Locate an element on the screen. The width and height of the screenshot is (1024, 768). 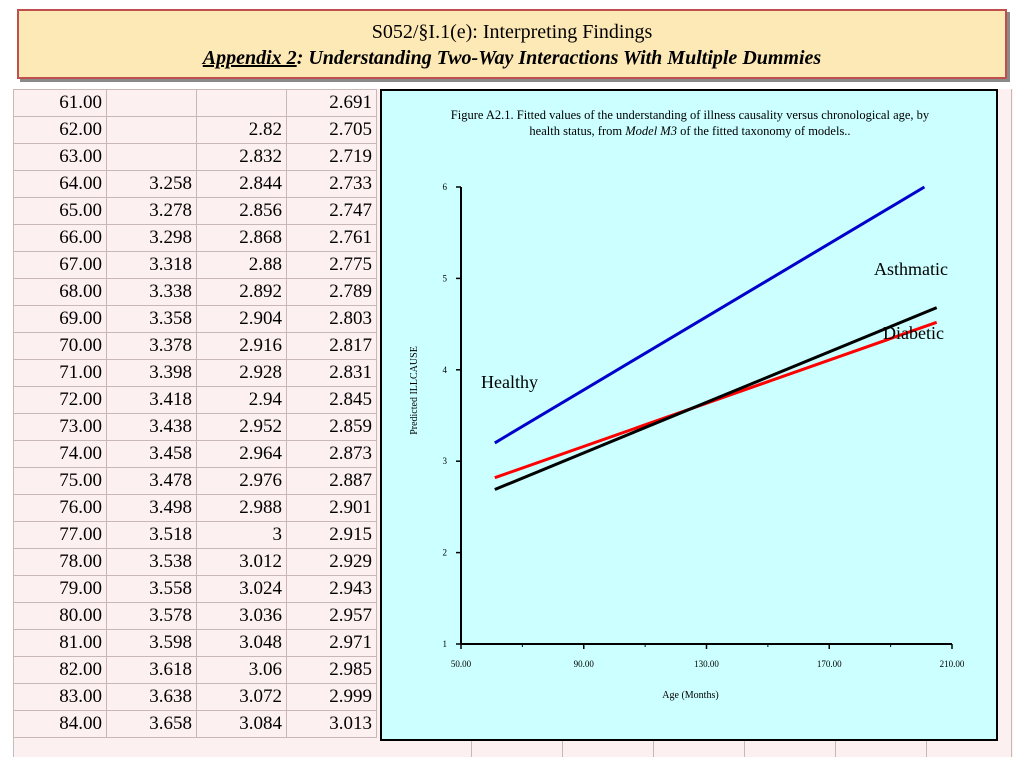
table-row: 78.00 3.538 3.012 2.929 is located at coordinates (195, 562).